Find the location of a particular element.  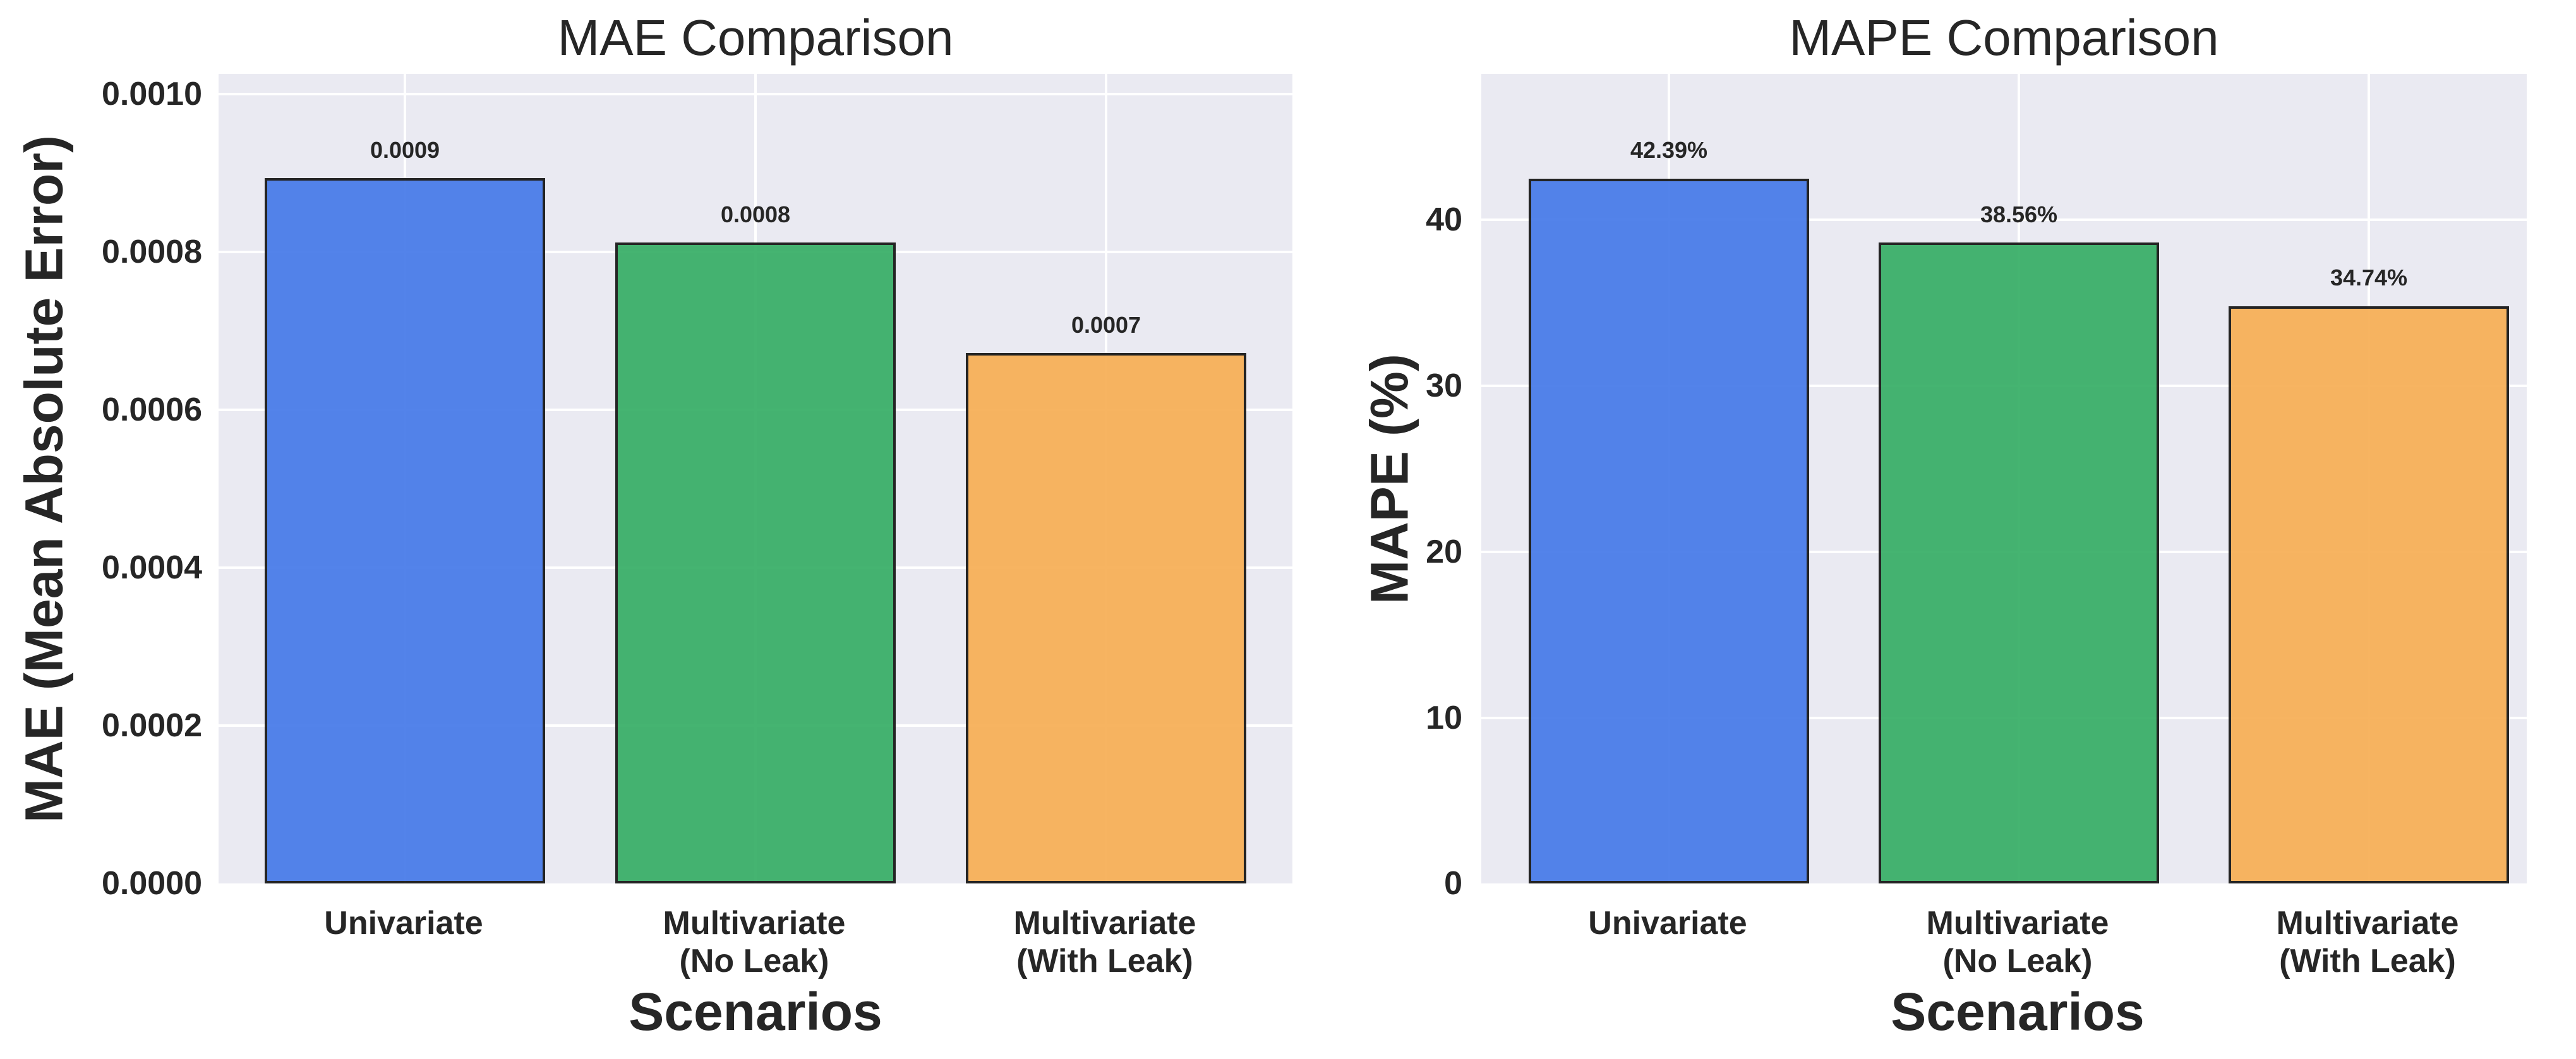

mape-xtick: Multivariate (No Leak) is located at coordinates (2017, 942).